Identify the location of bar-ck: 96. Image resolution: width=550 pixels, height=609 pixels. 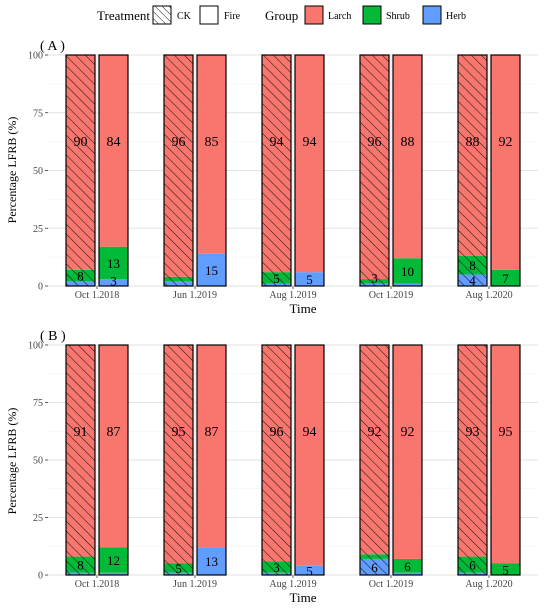
(178, 170).